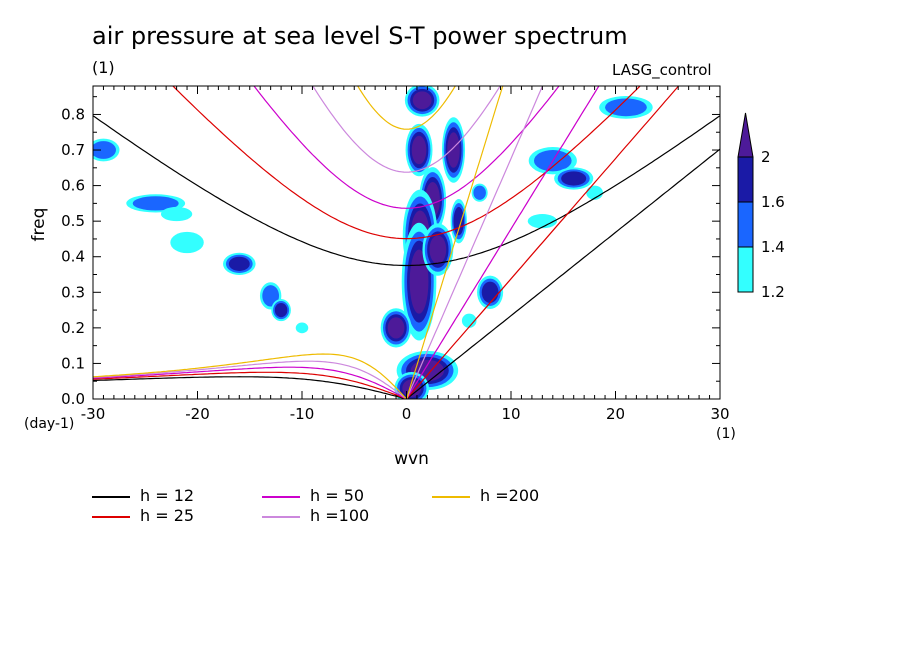  Describe the element at coordinates (411, 459) in the screenshot. I see `x-axis-label: wvn` at that location.